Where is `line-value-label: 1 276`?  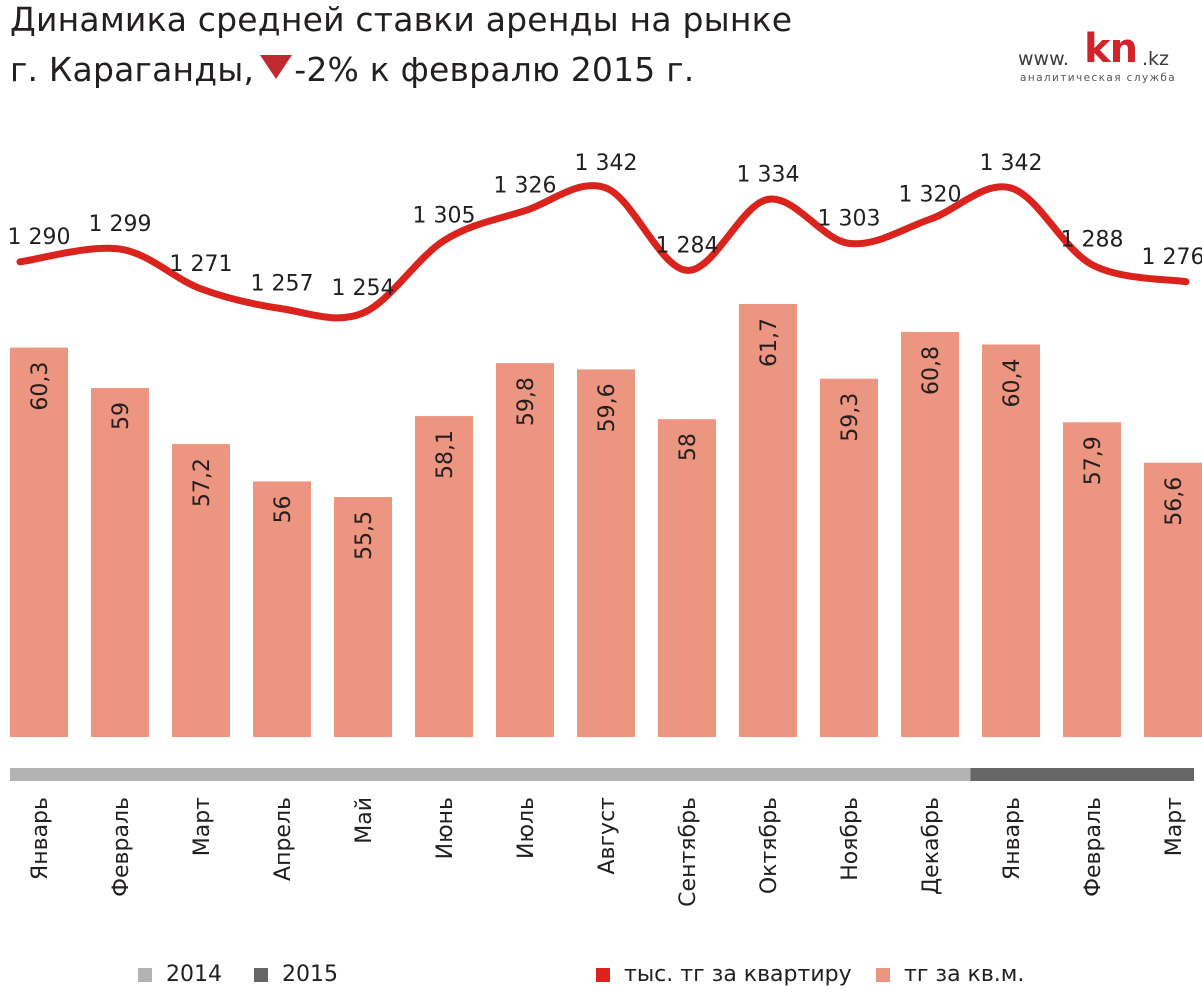 line-value-label: 1 276 is located at coordinates (1172, 257).